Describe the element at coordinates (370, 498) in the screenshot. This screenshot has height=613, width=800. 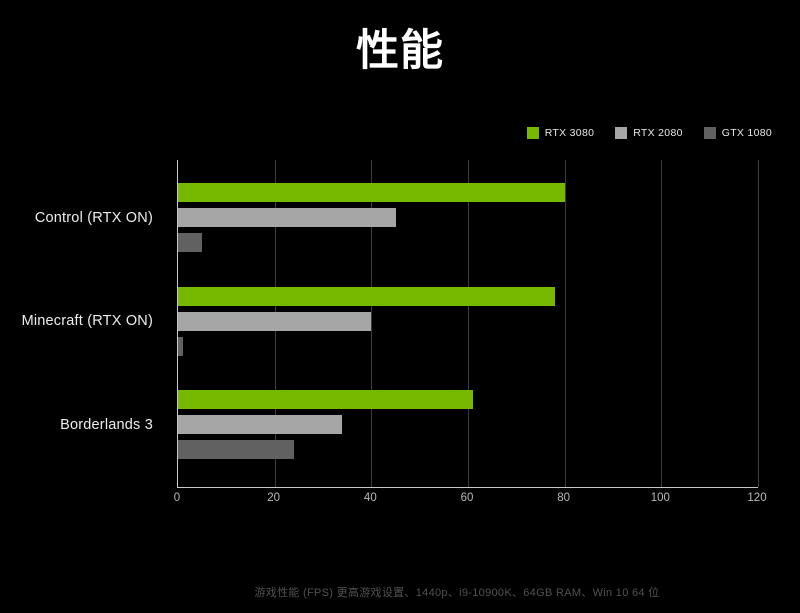
I see `x-tick-label: 40` at that location.